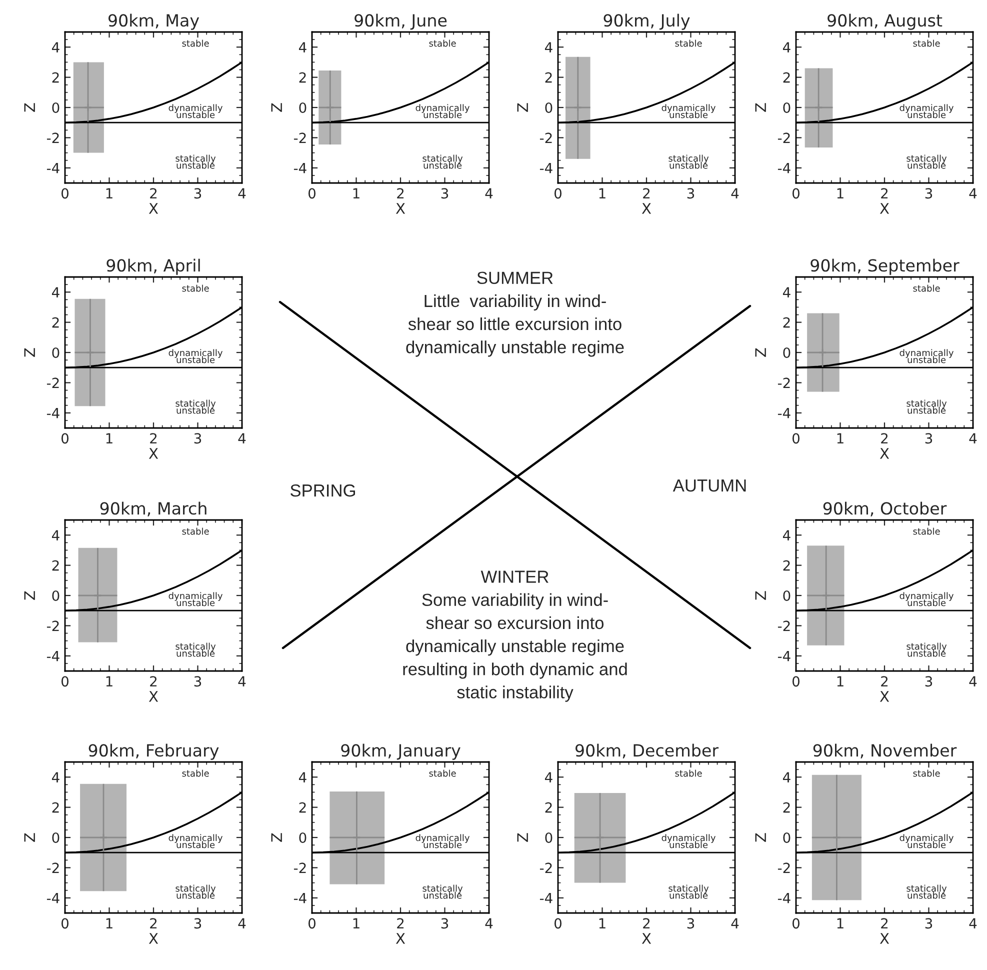  What do you see at coordinates (647, 22) in the screenshot?
I see `chart-title: 90km, July` at bounding box center [647, 22].